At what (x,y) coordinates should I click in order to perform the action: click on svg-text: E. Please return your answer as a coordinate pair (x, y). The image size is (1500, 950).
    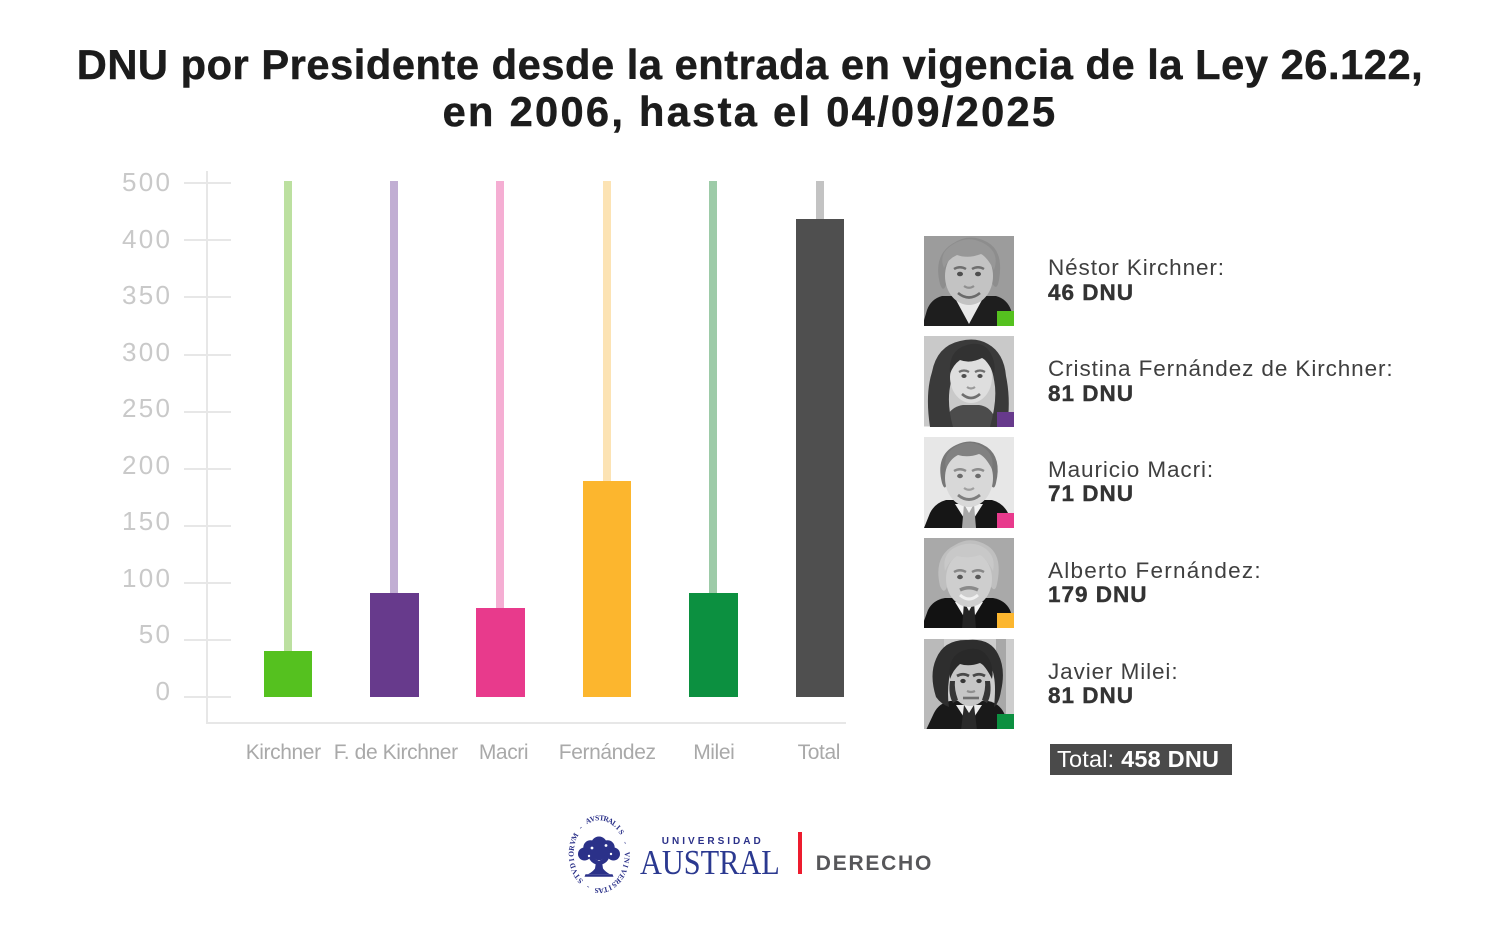
    Looking at the image, I should click on (621, 877).